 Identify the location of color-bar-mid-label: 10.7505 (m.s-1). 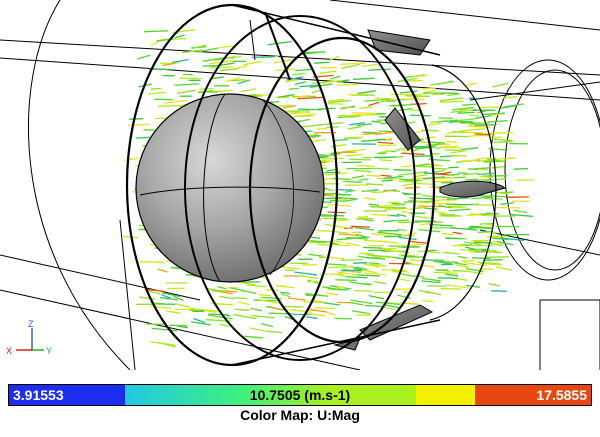
(300, 395).